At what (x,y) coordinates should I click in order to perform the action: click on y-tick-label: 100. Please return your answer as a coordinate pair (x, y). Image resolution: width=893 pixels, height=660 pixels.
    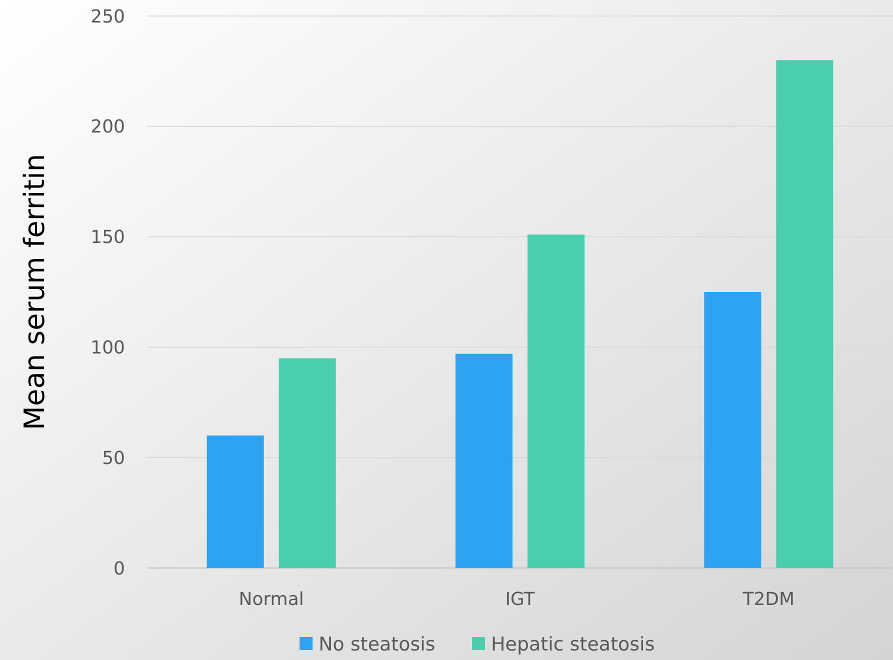
    Looking at the image, I should click on (107, 348).